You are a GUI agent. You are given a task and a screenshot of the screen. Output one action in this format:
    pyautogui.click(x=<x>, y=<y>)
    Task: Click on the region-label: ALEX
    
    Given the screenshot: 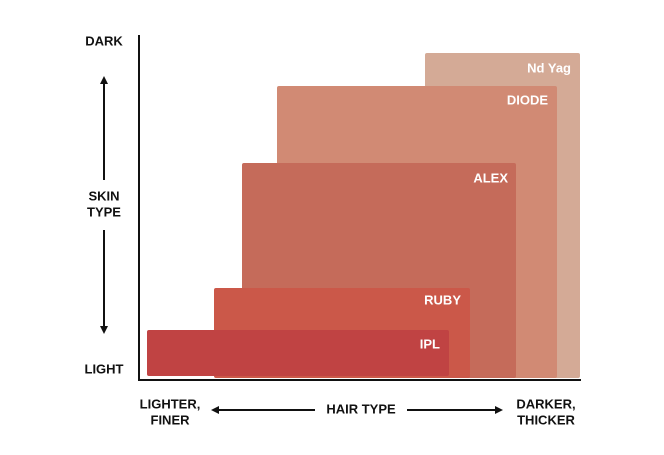 What is the action you would take?
    pyautogui.click(x=490, y=177)
    